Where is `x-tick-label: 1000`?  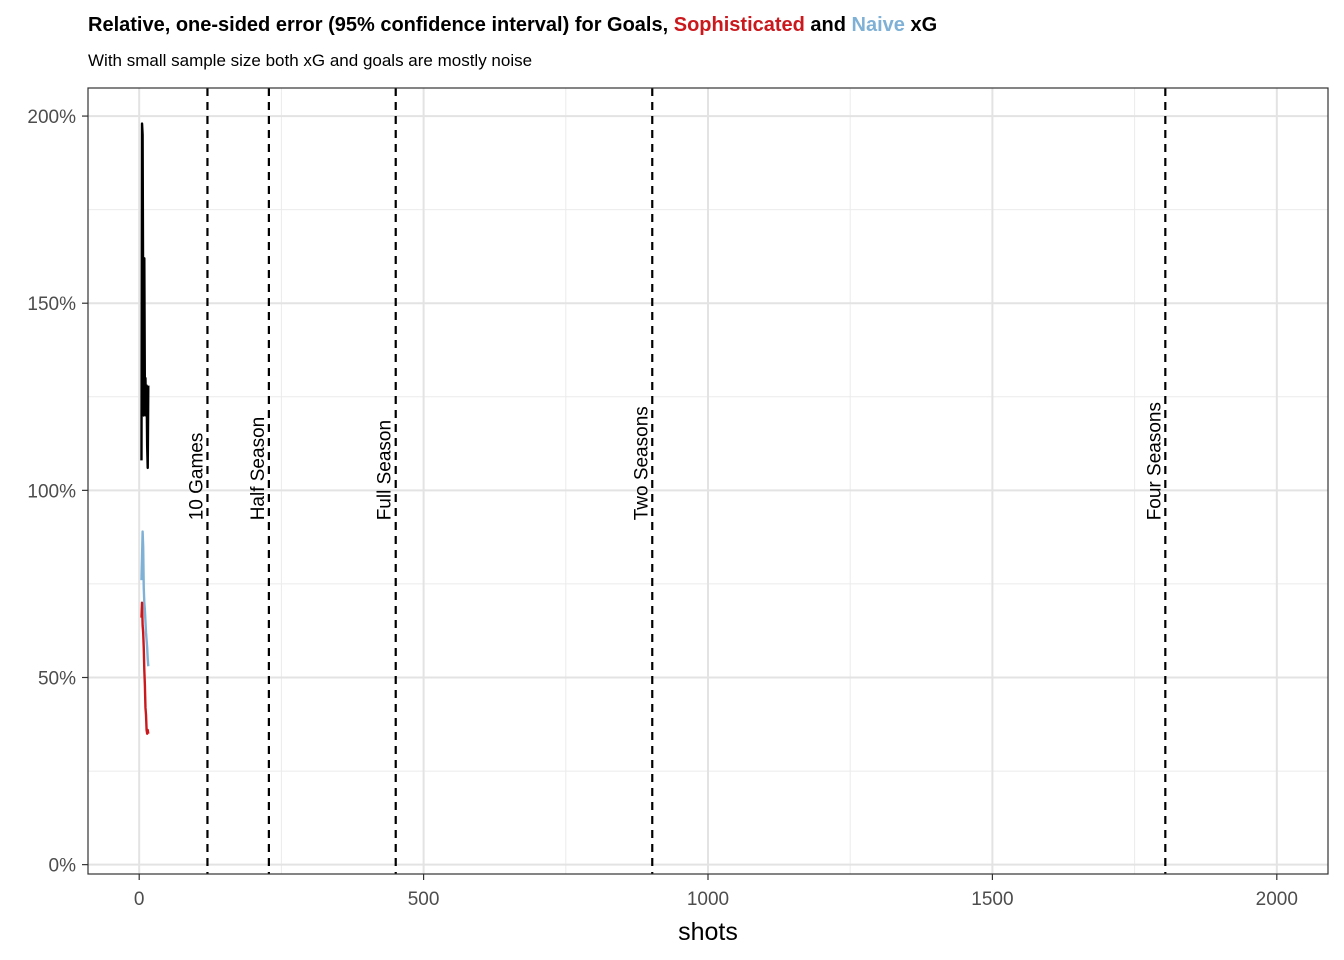
x-tick-label: 1000 is located at coordinates (708, 899).